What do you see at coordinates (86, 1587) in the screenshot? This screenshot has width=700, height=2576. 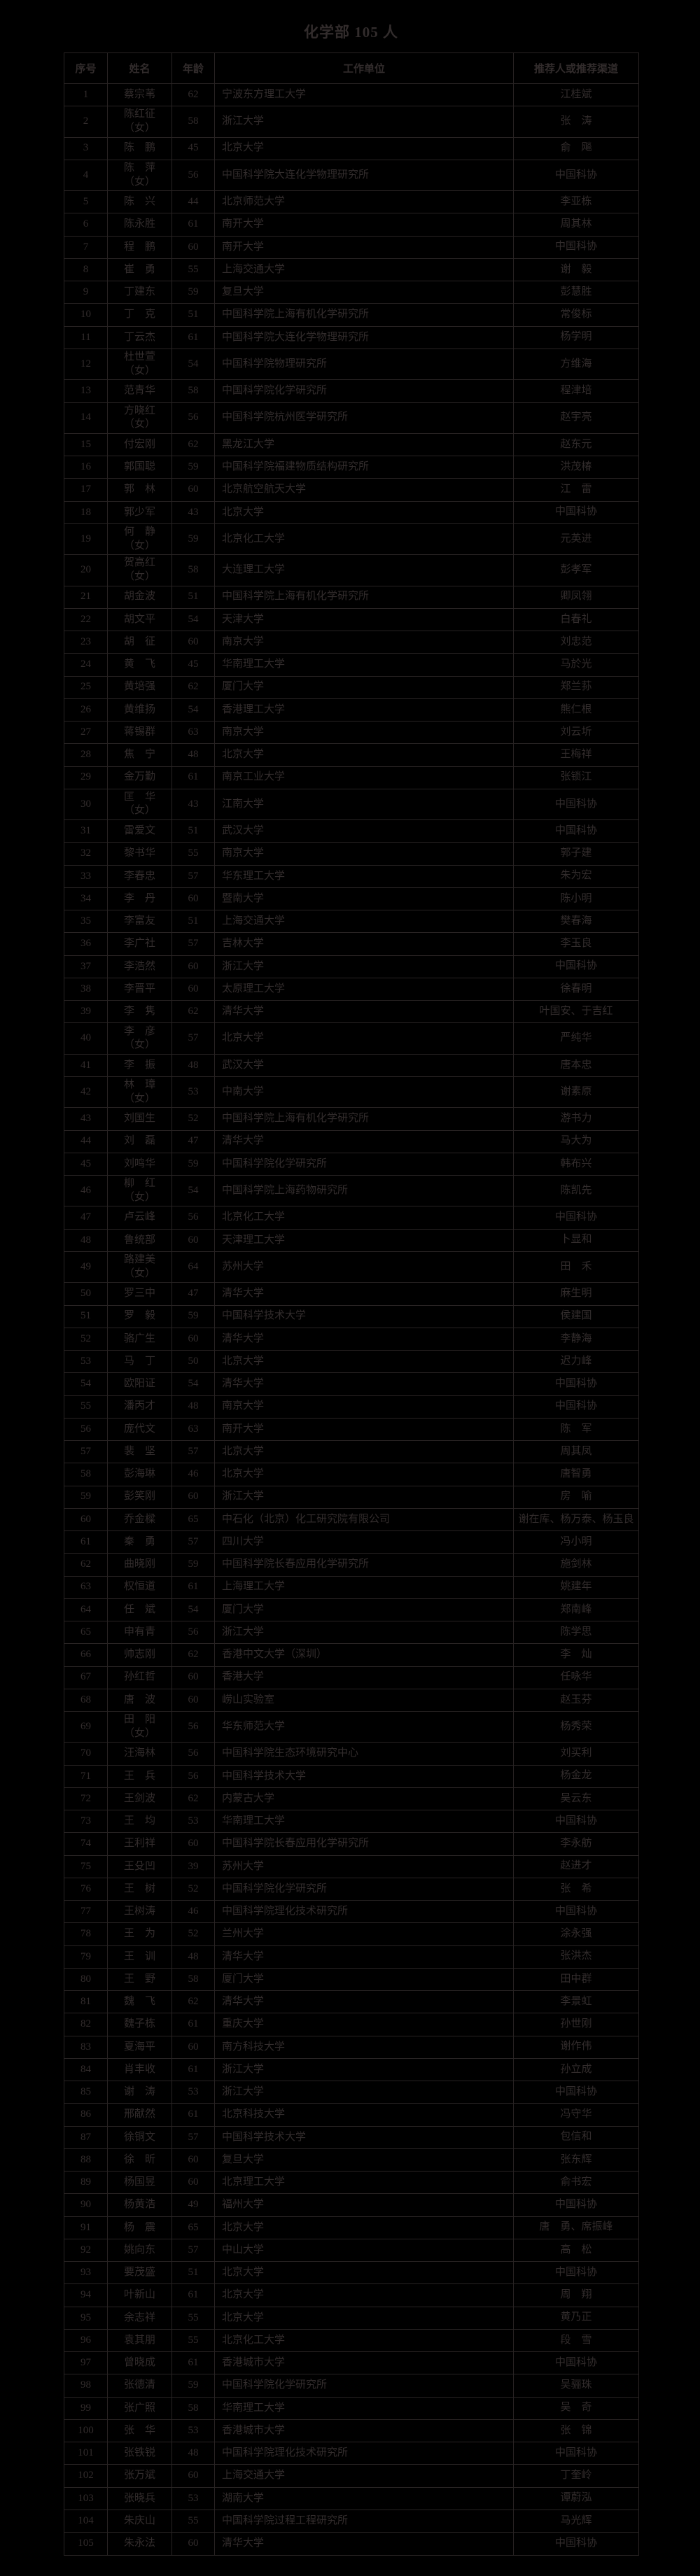 I see `cell-serial-number: 63` at bounding box center [86, 1587].